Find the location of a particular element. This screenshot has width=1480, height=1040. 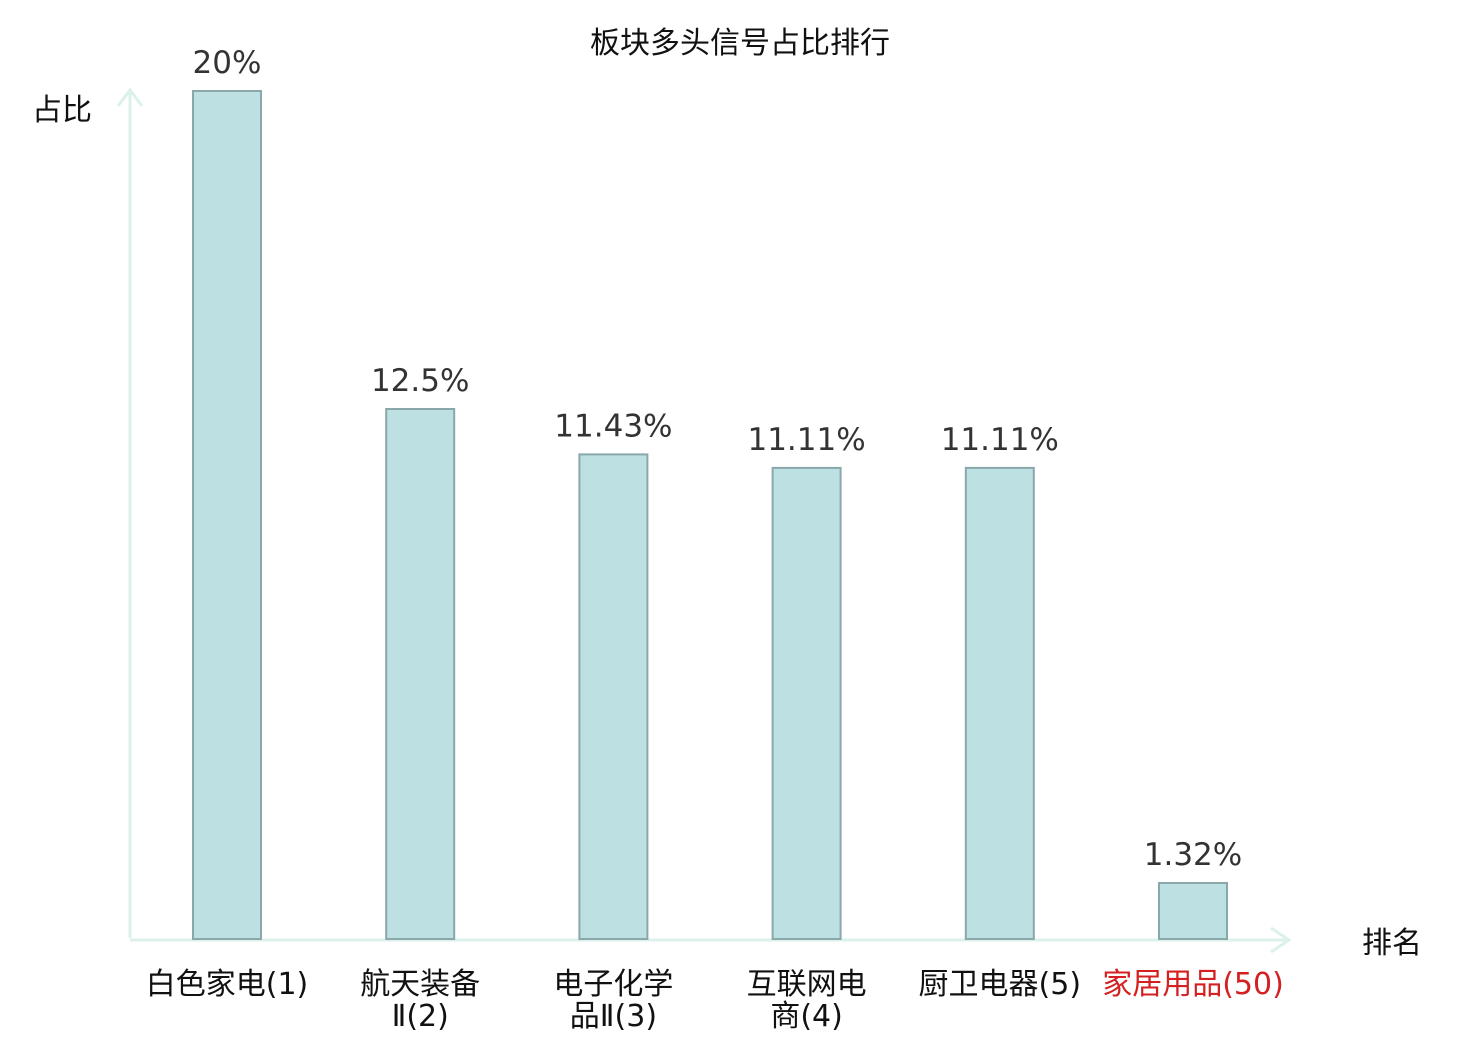

y-axis-arrow is located at coordinates (130, 97).